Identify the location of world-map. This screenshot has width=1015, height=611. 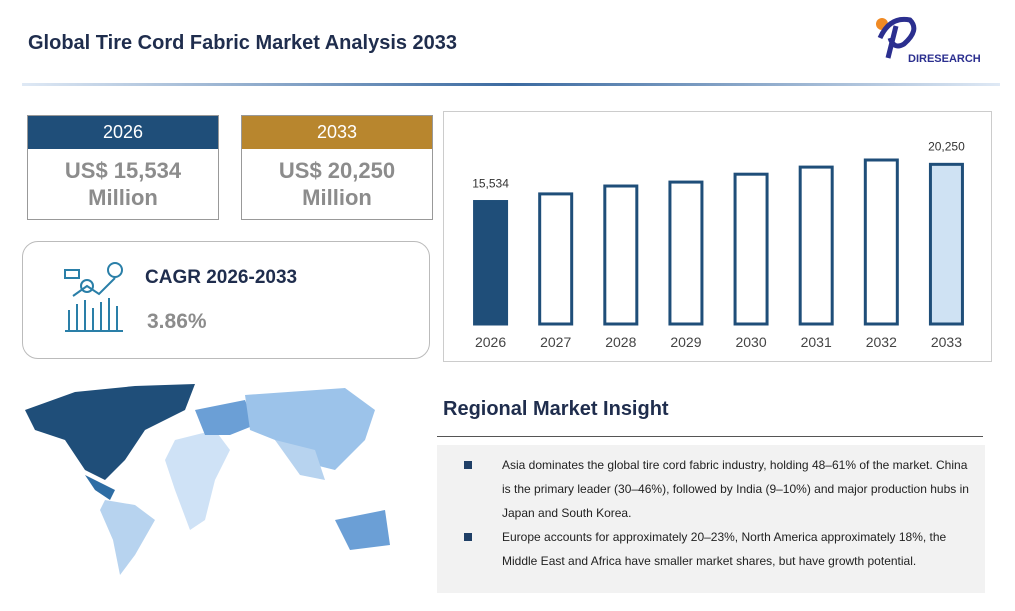
(207, 479).